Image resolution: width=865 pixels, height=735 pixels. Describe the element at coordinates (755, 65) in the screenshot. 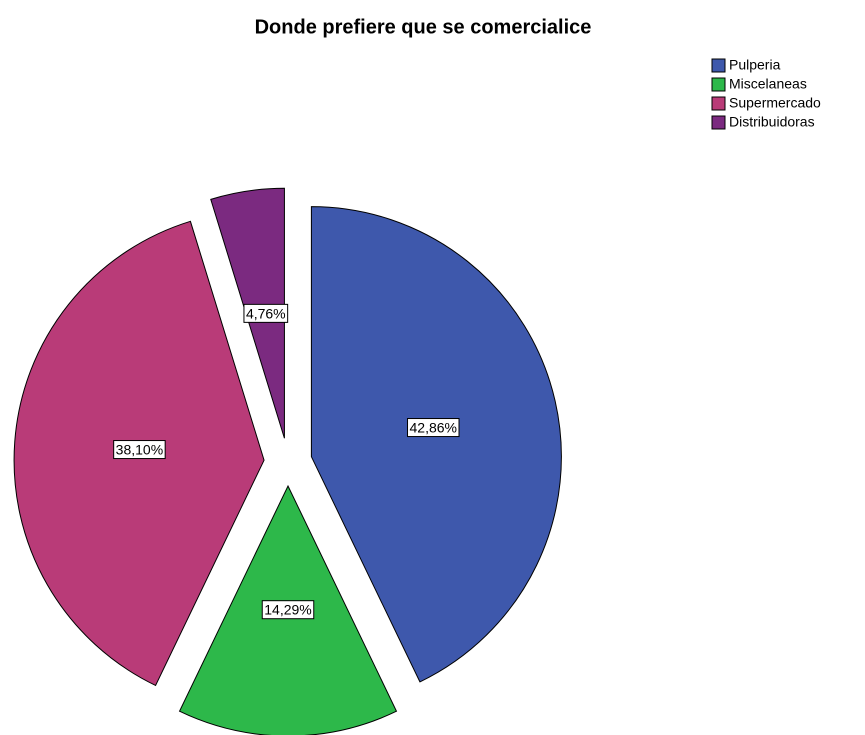

I see `legend-label: Pulperia` at that location.